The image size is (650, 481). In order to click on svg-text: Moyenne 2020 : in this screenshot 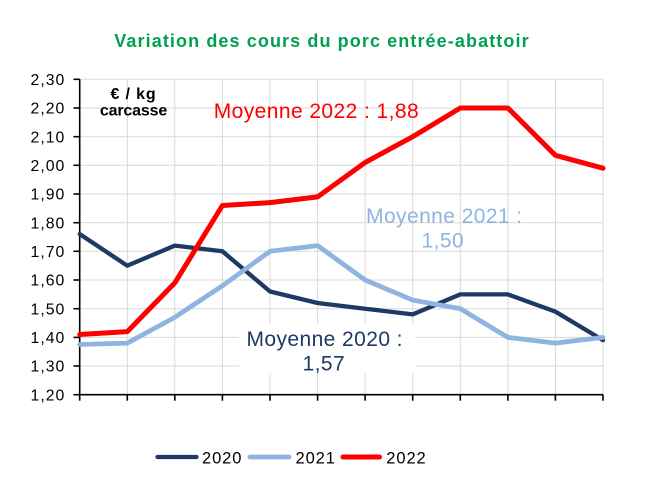, I will do `click(324, 339)`.